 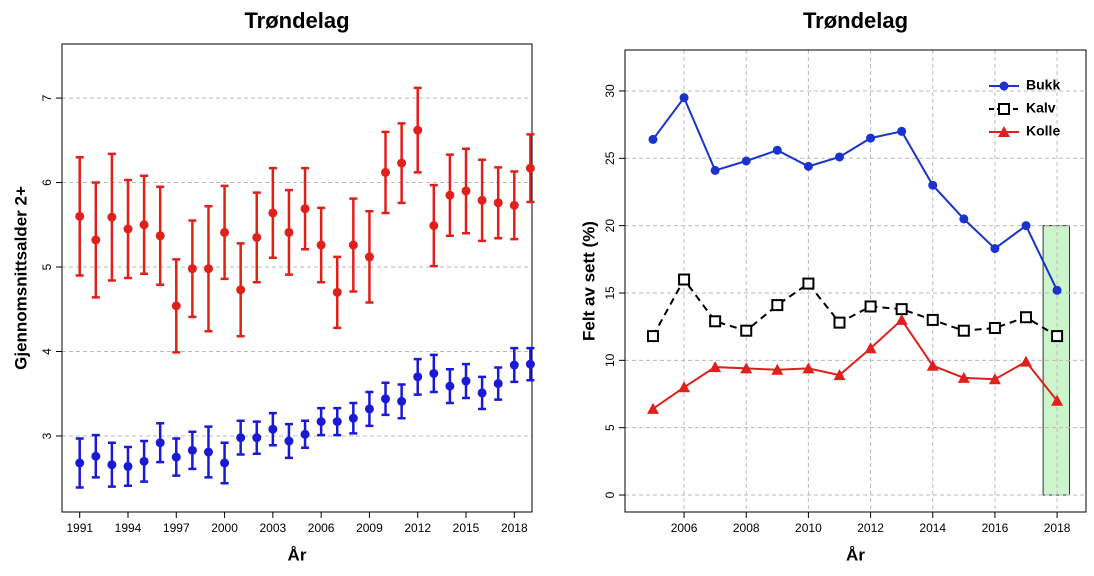 I want to click on legend-label: Kalv, so click(x=1041, y=108).